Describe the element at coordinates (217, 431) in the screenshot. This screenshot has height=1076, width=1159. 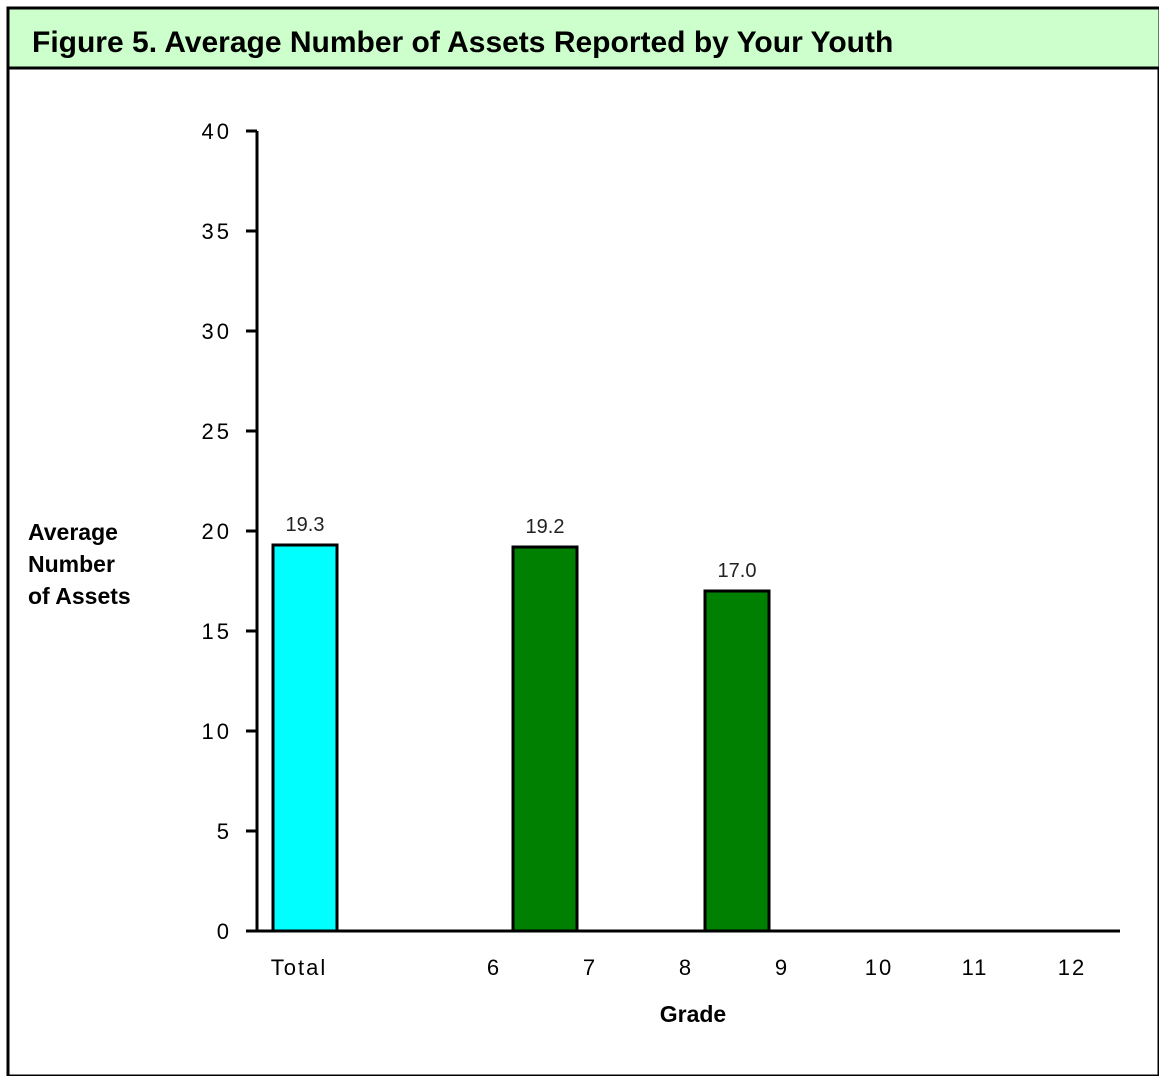
I see `y-tick-label-25: 25` at that location.